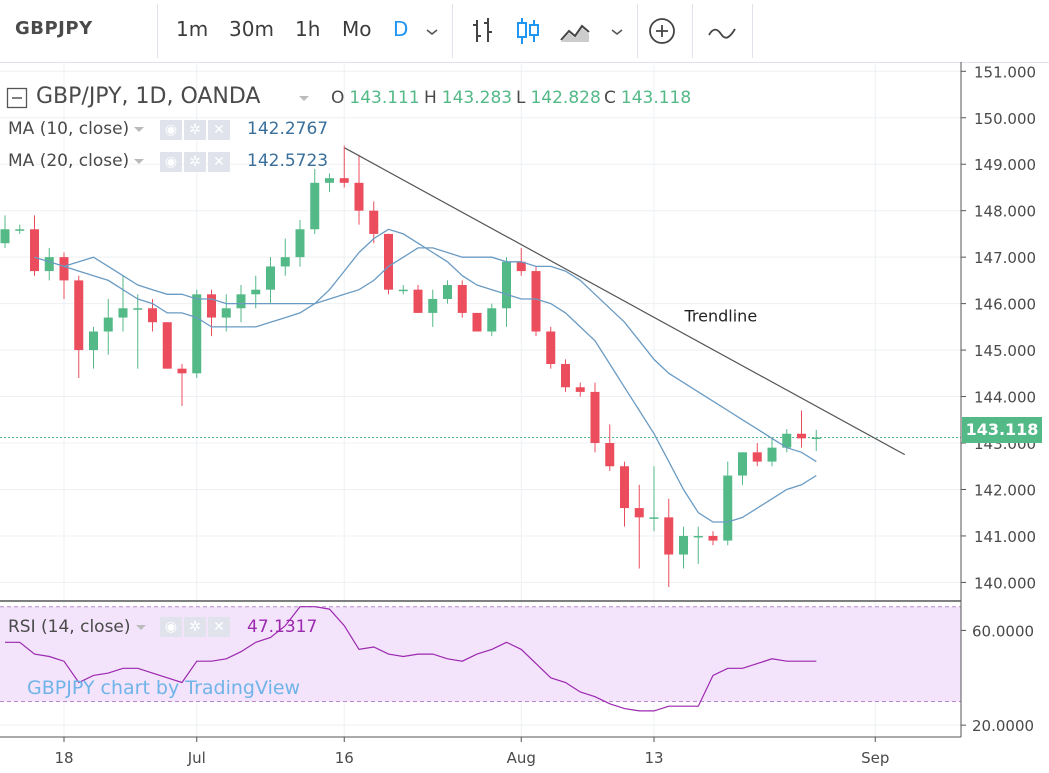  Describe the element at coordinates (1003, 631) in the screenshot. I see `rsi-tick-label: 60.0000` at that location.